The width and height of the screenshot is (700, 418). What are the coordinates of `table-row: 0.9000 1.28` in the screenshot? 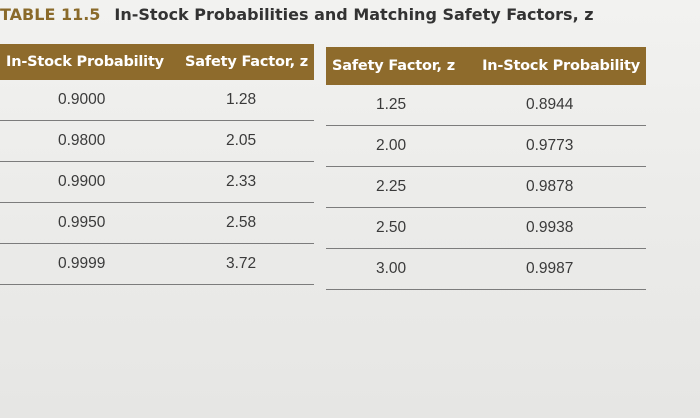 It's located at (157, 100).